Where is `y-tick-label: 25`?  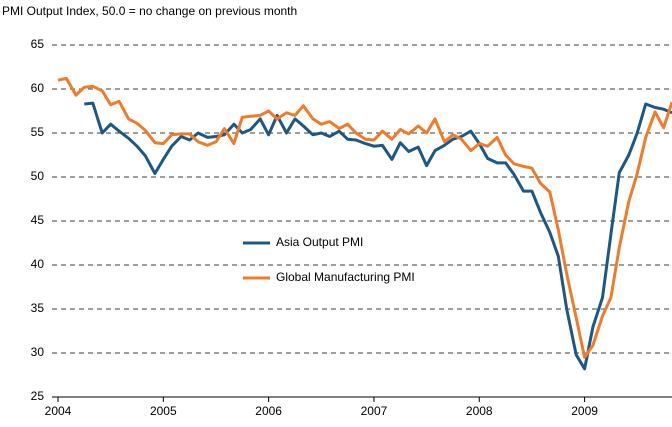 y-tick-label: 25 is located at coordinates (38, 396).